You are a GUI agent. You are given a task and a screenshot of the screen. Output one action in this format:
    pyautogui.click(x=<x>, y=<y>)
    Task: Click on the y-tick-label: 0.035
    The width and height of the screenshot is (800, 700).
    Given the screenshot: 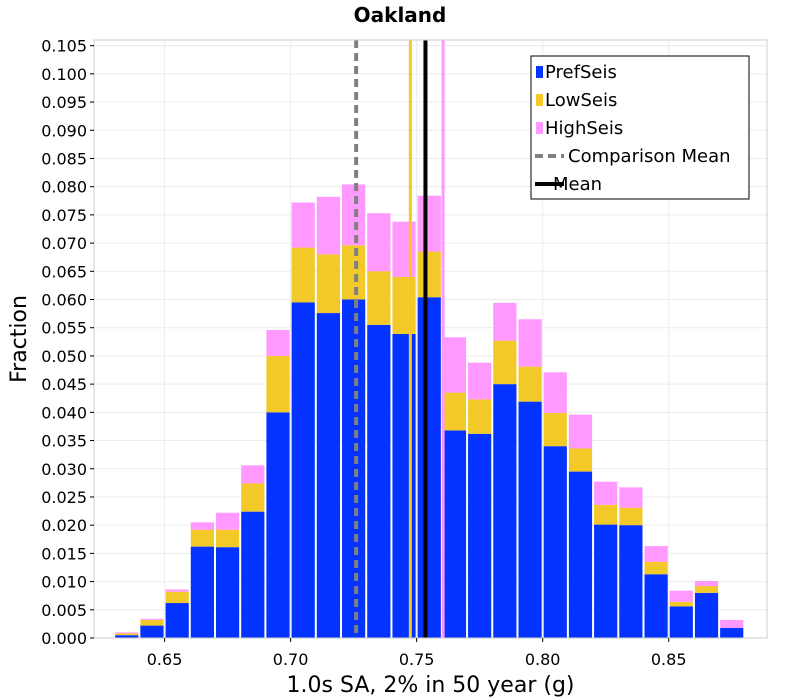 What is the action you would take?
    pyautogui.click(x=64, y=441)
    